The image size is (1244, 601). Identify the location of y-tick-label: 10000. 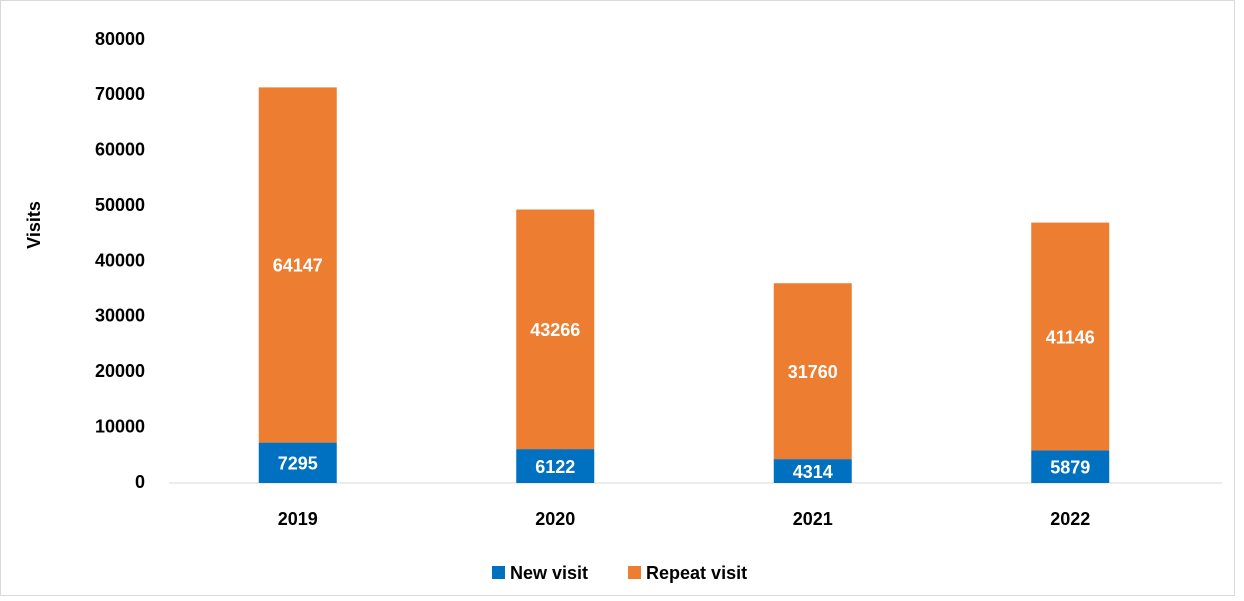
(120, 426).